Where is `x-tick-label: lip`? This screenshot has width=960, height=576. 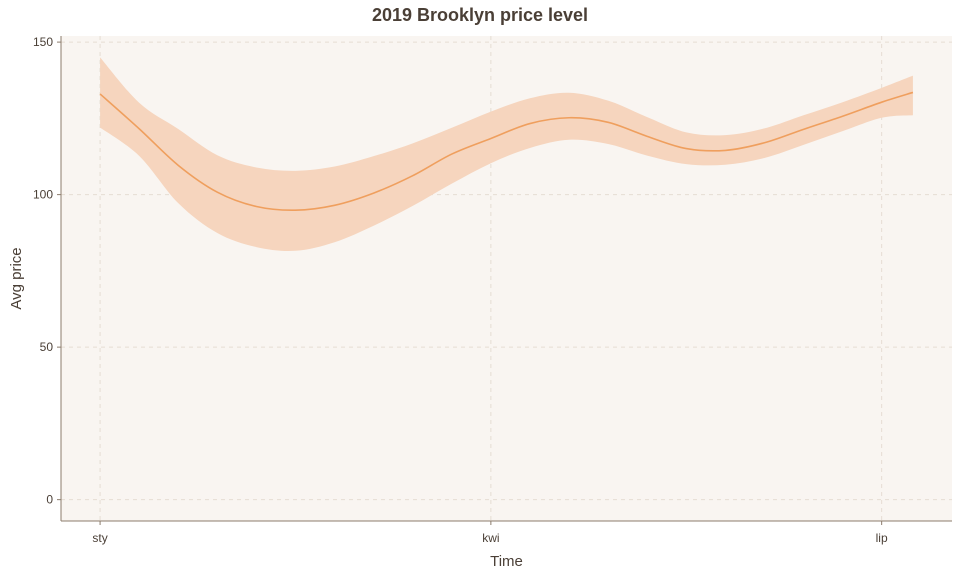
x-tick-label: lip is located at coordinates (882, 538).